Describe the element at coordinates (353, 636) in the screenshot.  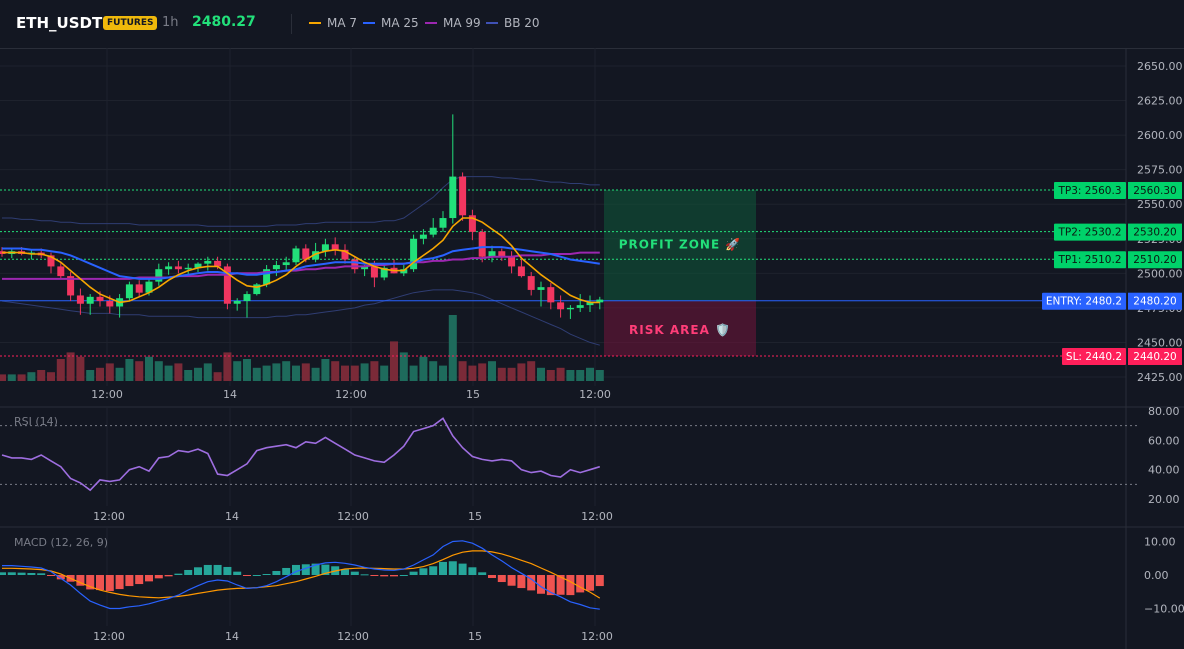
I see `time-axis-macd: 12:00 14 12:00 15 12:00` at that location.